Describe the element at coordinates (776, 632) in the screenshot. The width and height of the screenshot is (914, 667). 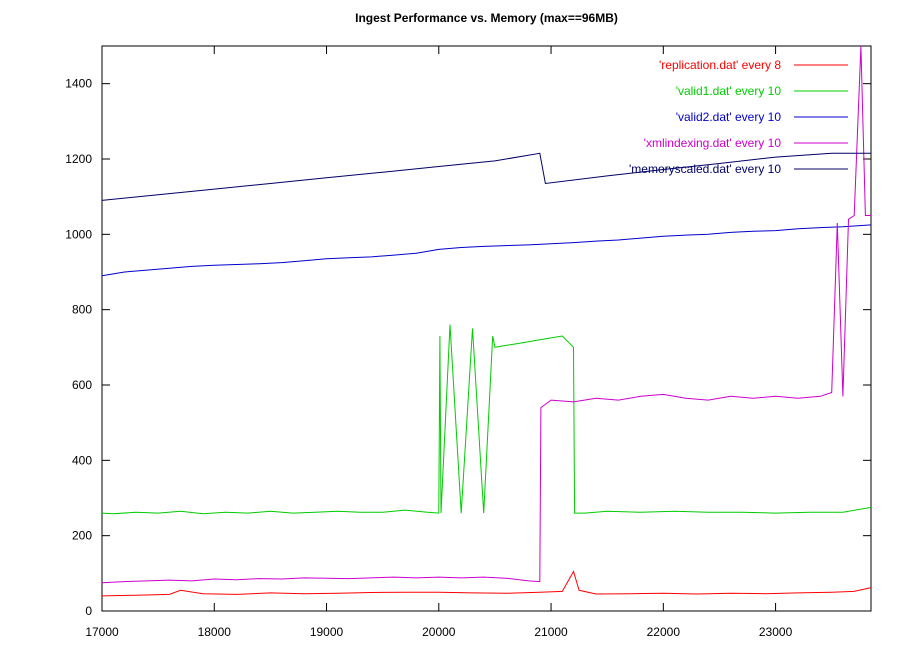
I see `x-tick-label: 23000` at that location.